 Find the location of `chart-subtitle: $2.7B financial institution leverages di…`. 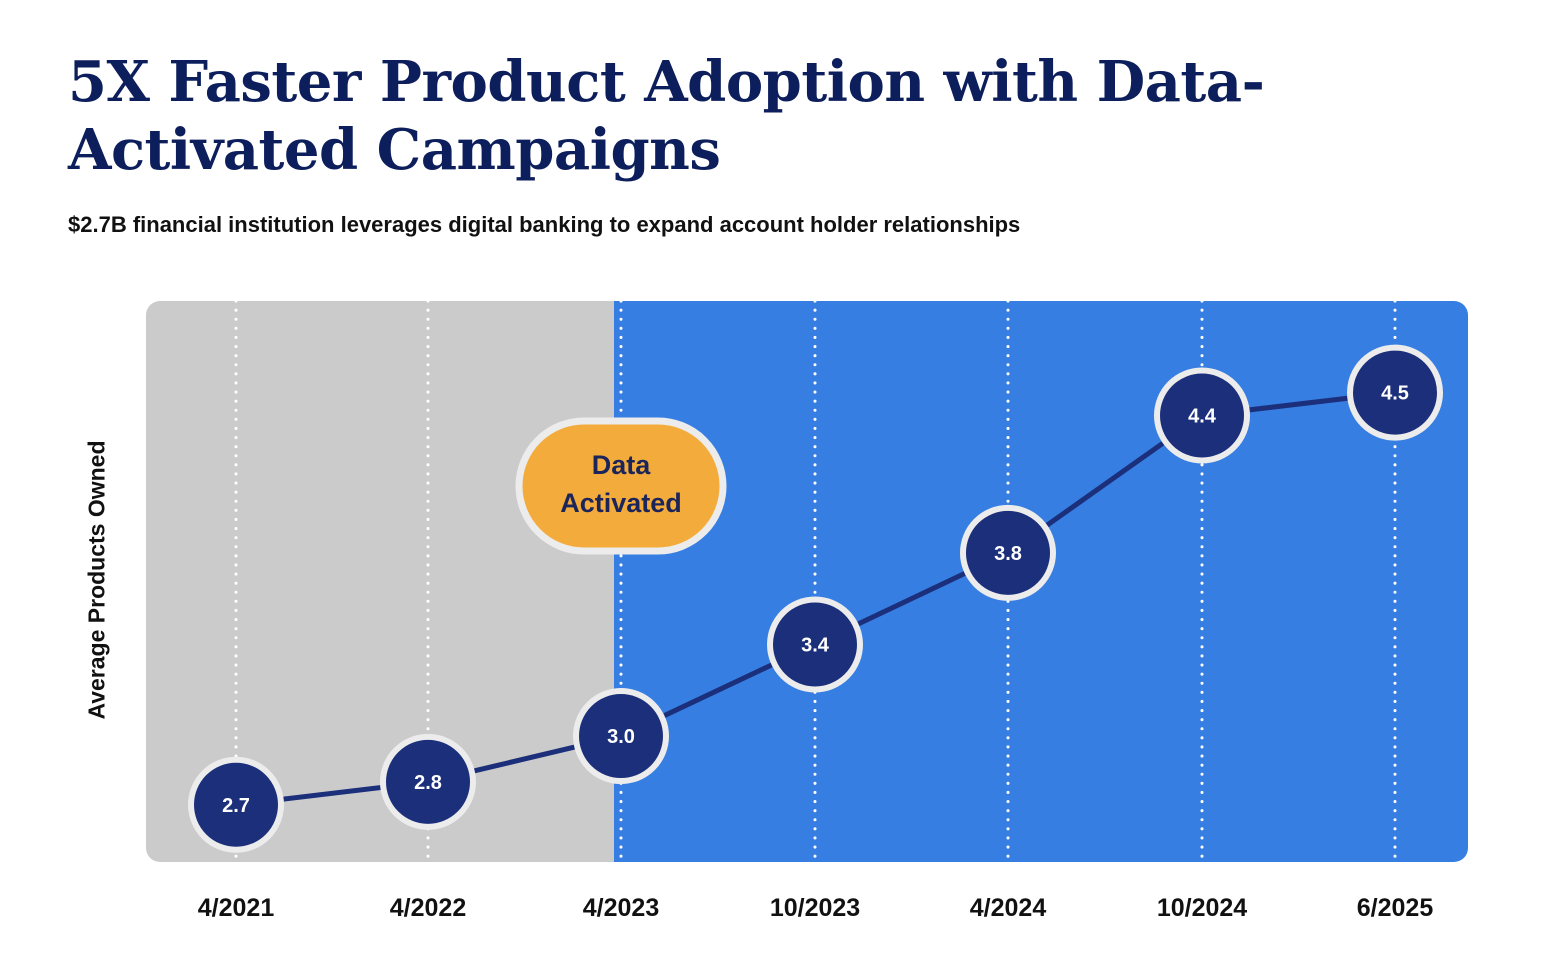

chart-subtitle: $2.7B financial institution leverages di… is located at coordinates (544, 224).